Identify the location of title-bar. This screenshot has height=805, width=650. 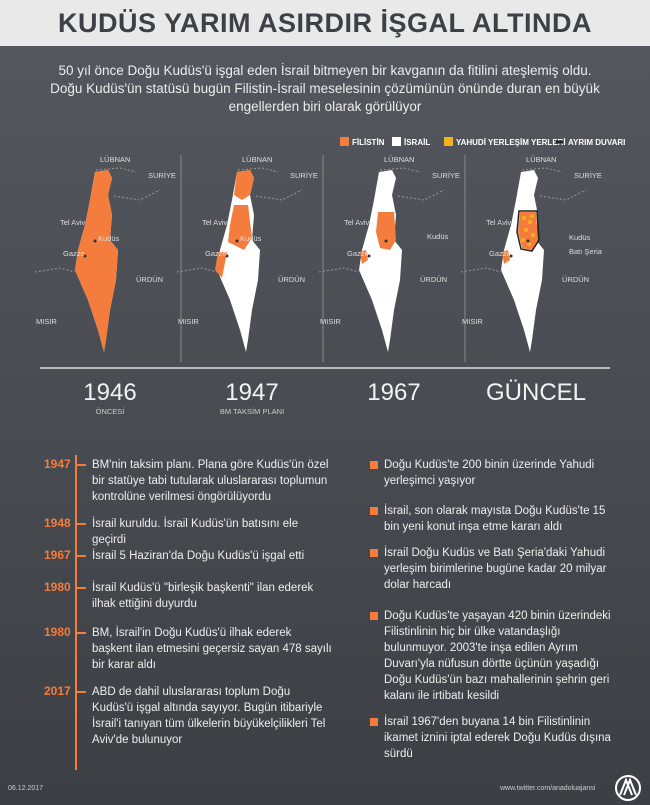
(325, 23).